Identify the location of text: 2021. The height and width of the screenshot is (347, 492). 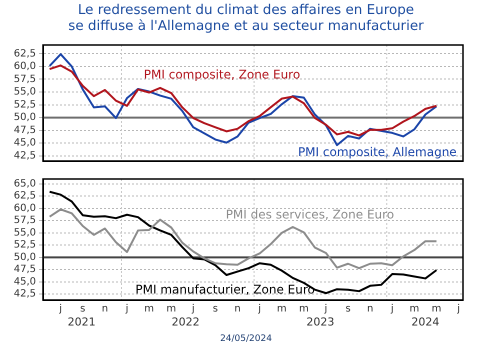
(82, 321).